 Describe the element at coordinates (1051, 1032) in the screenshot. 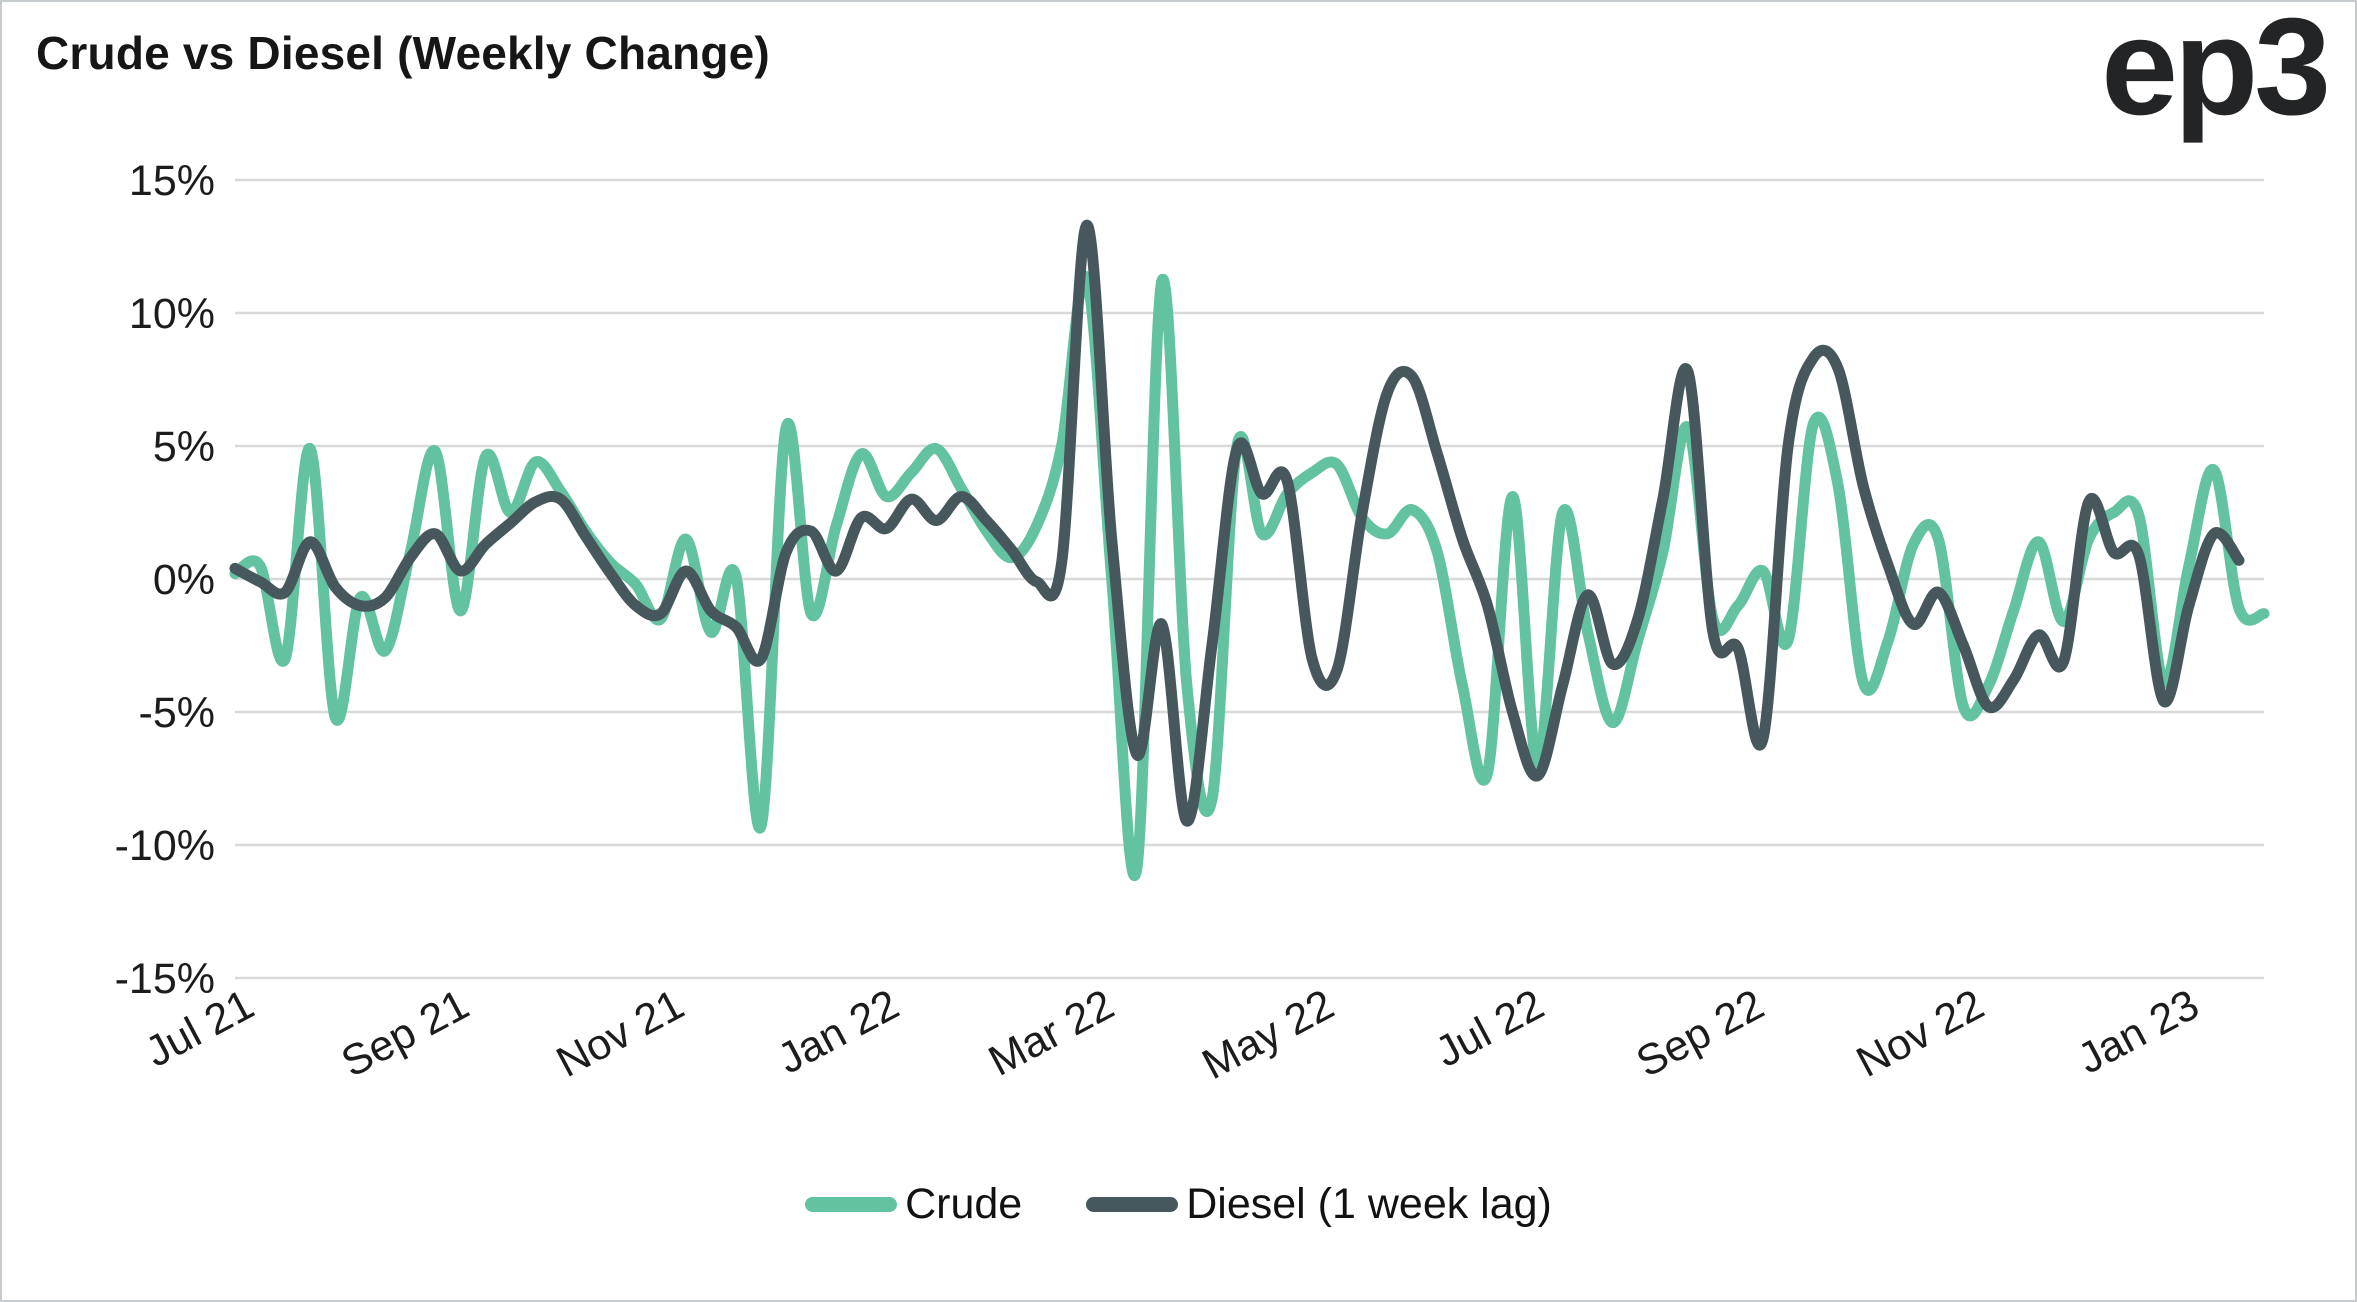

I see `x-tick-label: Mar 22` at that location.